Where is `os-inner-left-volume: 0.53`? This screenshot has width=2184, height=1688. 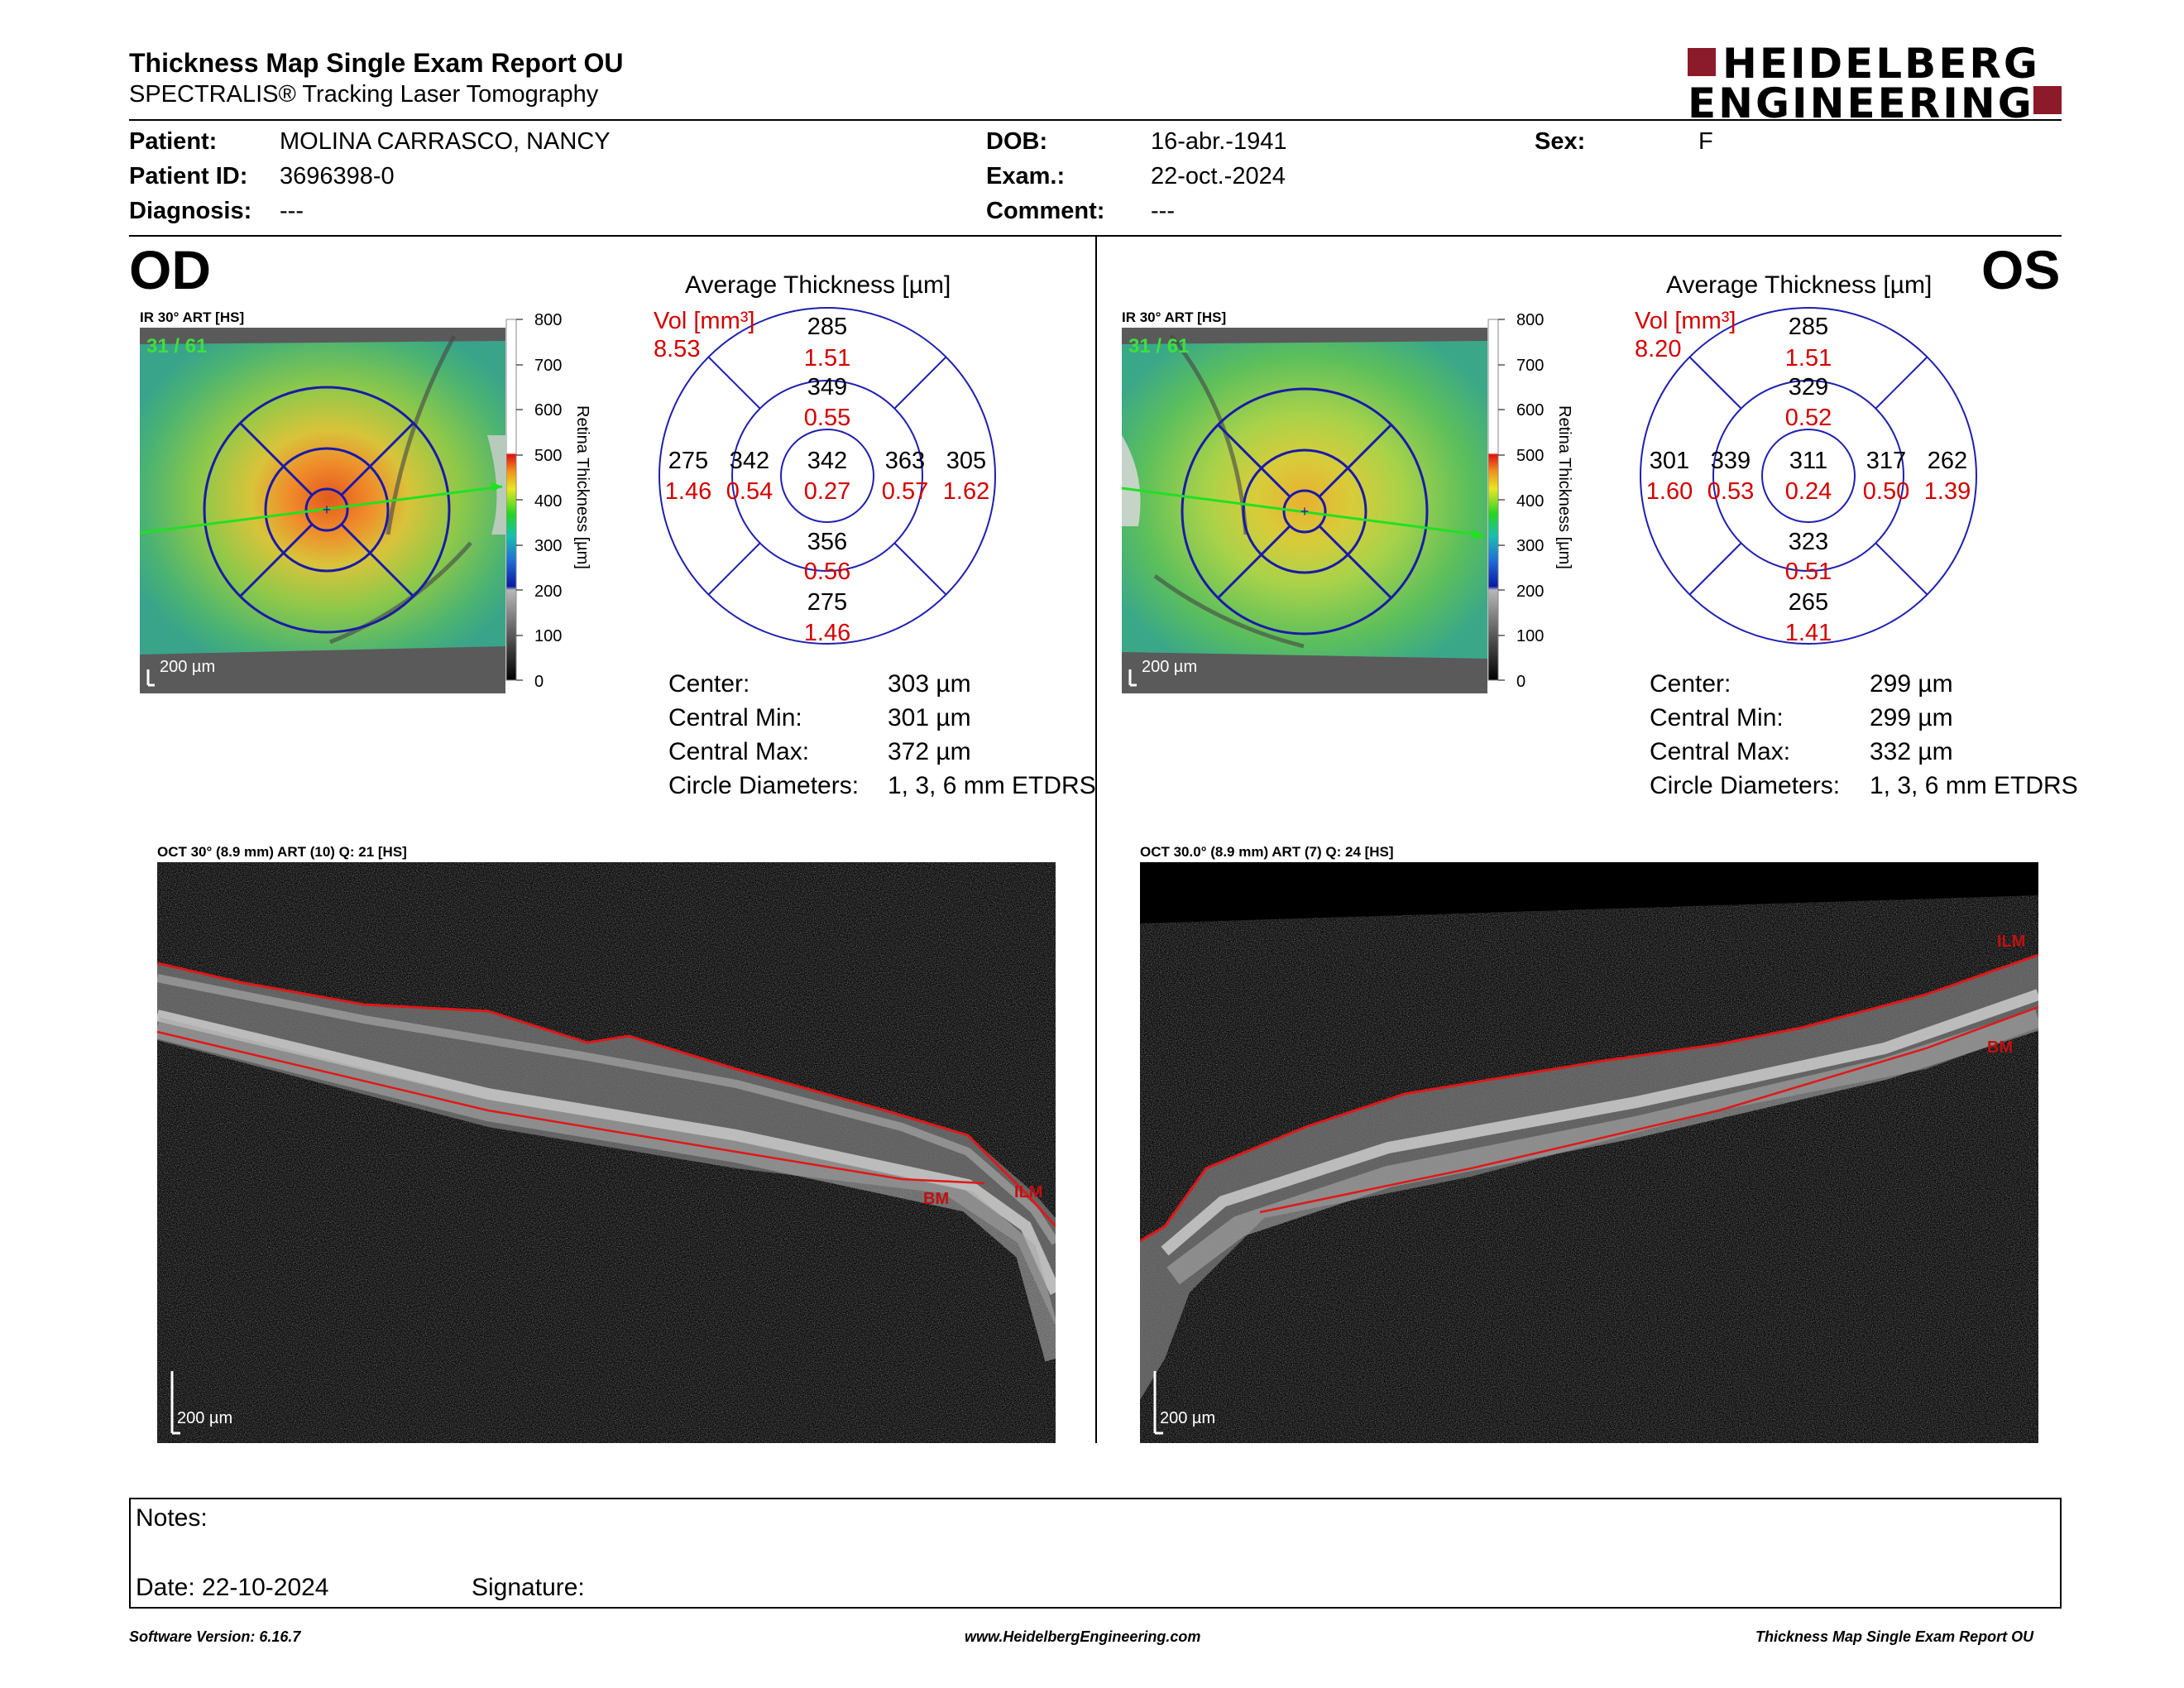 os-inner-left-volume: 0.53 is located at coordinates (1730, 491).